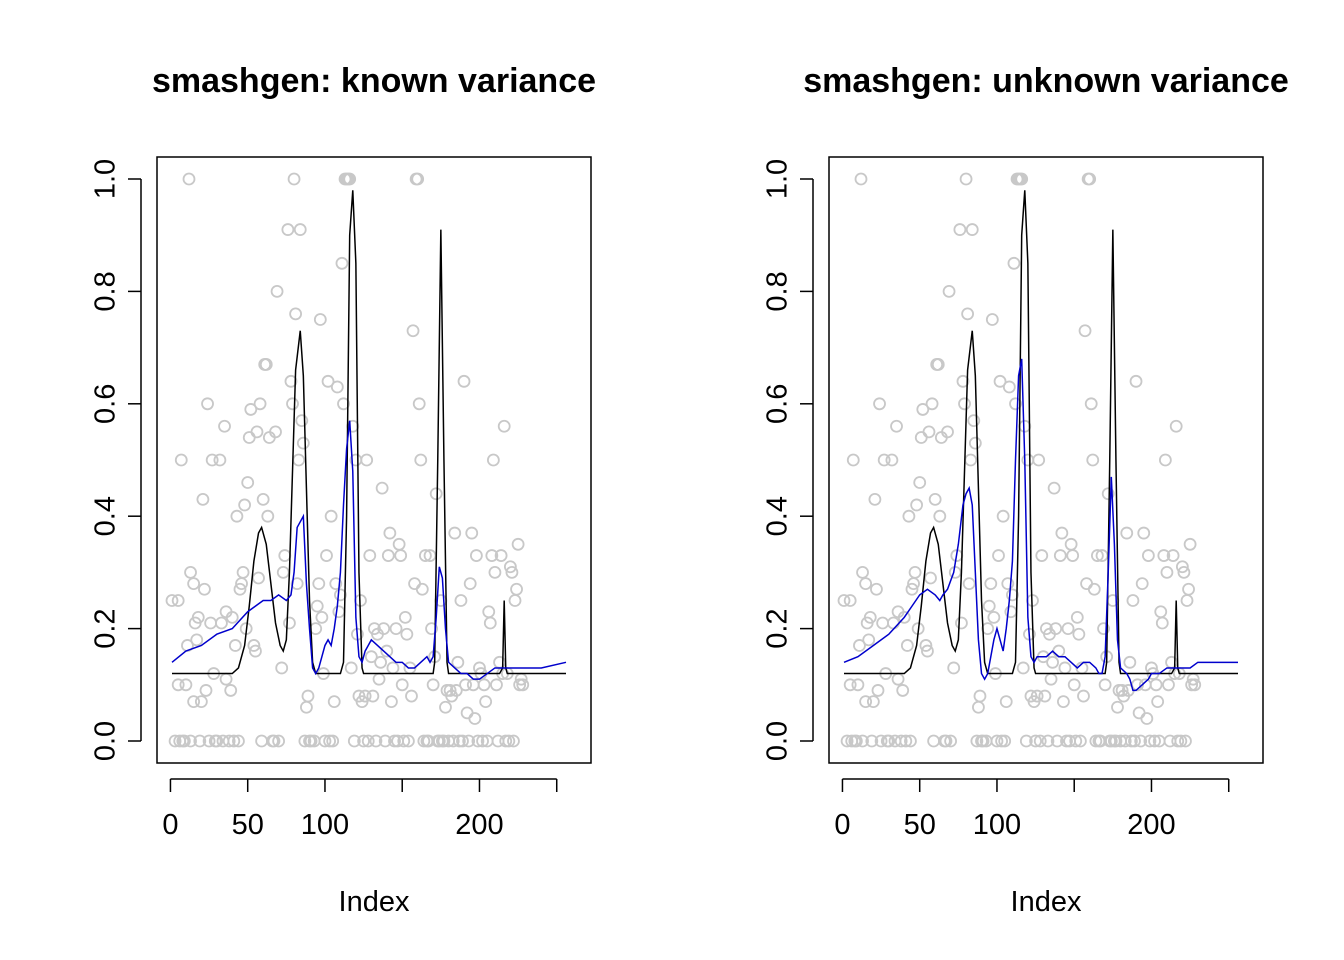  What do you see at coordinates (106, 741) in the screenshot?
I see `y-tick-label: 0.0` at bounding box center [106, 741].